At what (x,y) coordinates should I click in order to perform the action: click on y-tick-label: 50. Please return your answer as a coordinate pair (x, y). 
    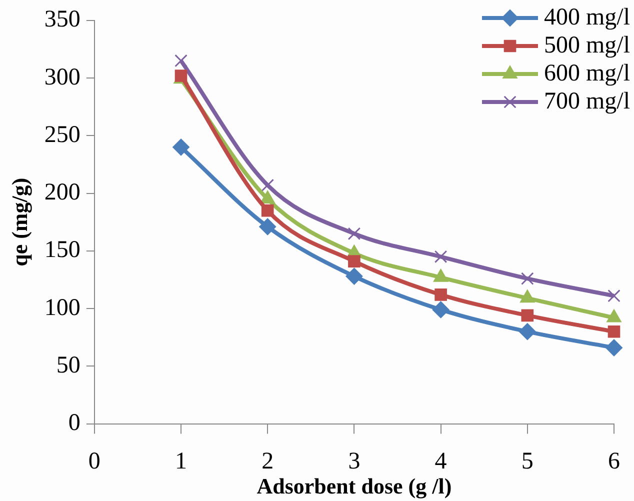
    Looking at the image, I should click on (68, 365).